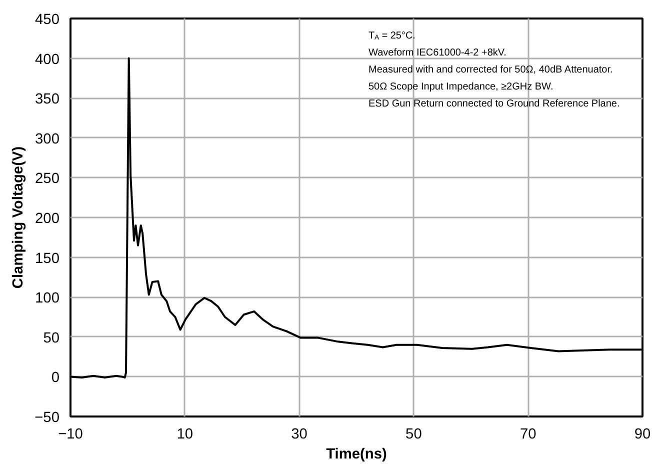 The image size is (654, 466). What do you see at coordinates (70, 434) in the screenshot?
I see `x-tick-label: −10` at bounding box center [70, 434].